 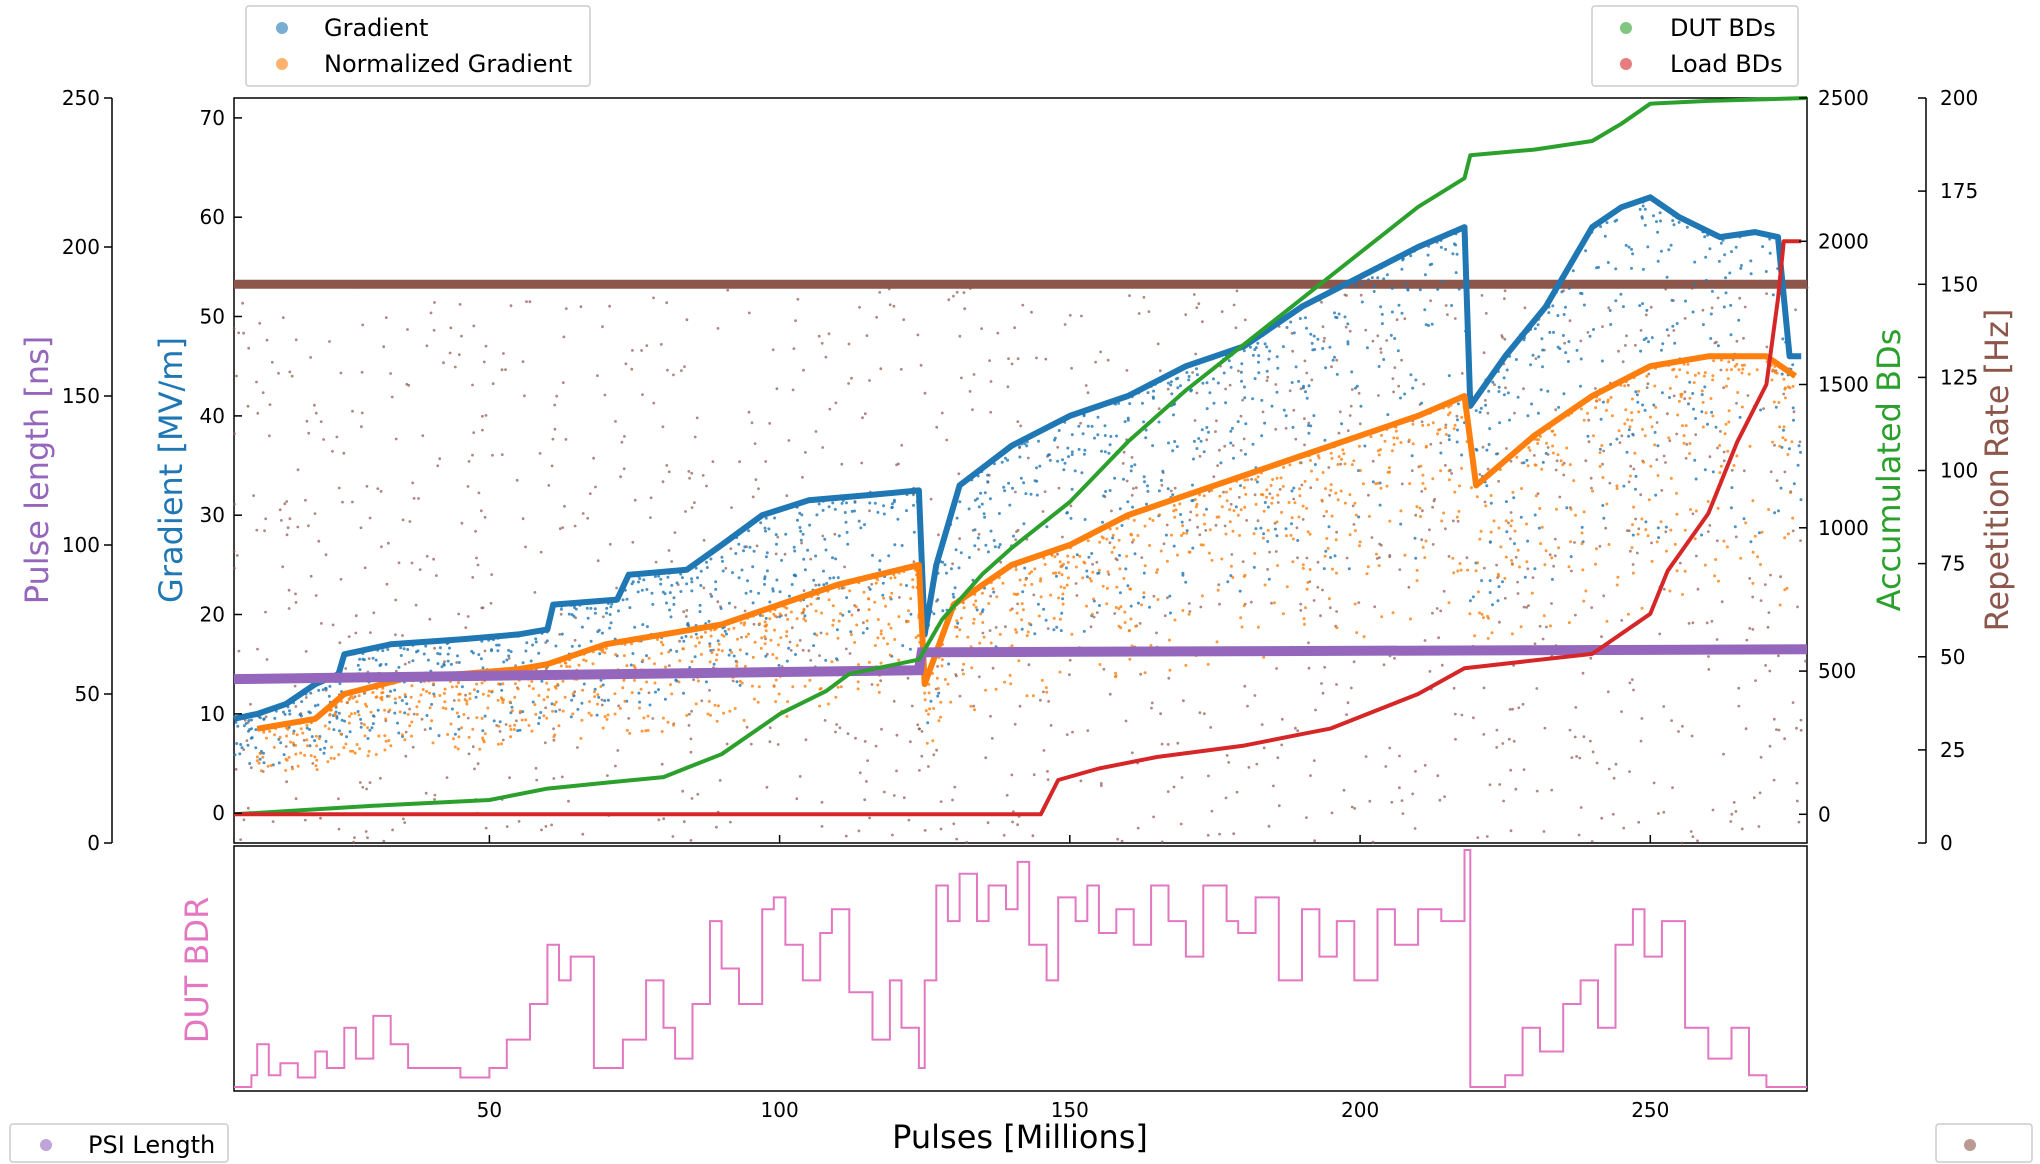 I want to click on accumulated-bds-axis-label: Accumulated BDs, so click(x=1889, y=470).